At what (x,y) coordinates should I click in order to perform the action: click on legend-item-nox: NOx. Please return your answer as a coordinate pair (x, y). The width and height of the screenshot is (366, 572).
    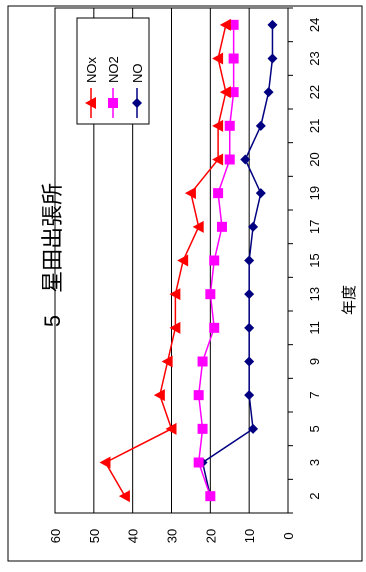
    Looking at the image, I should click on (91, 87).